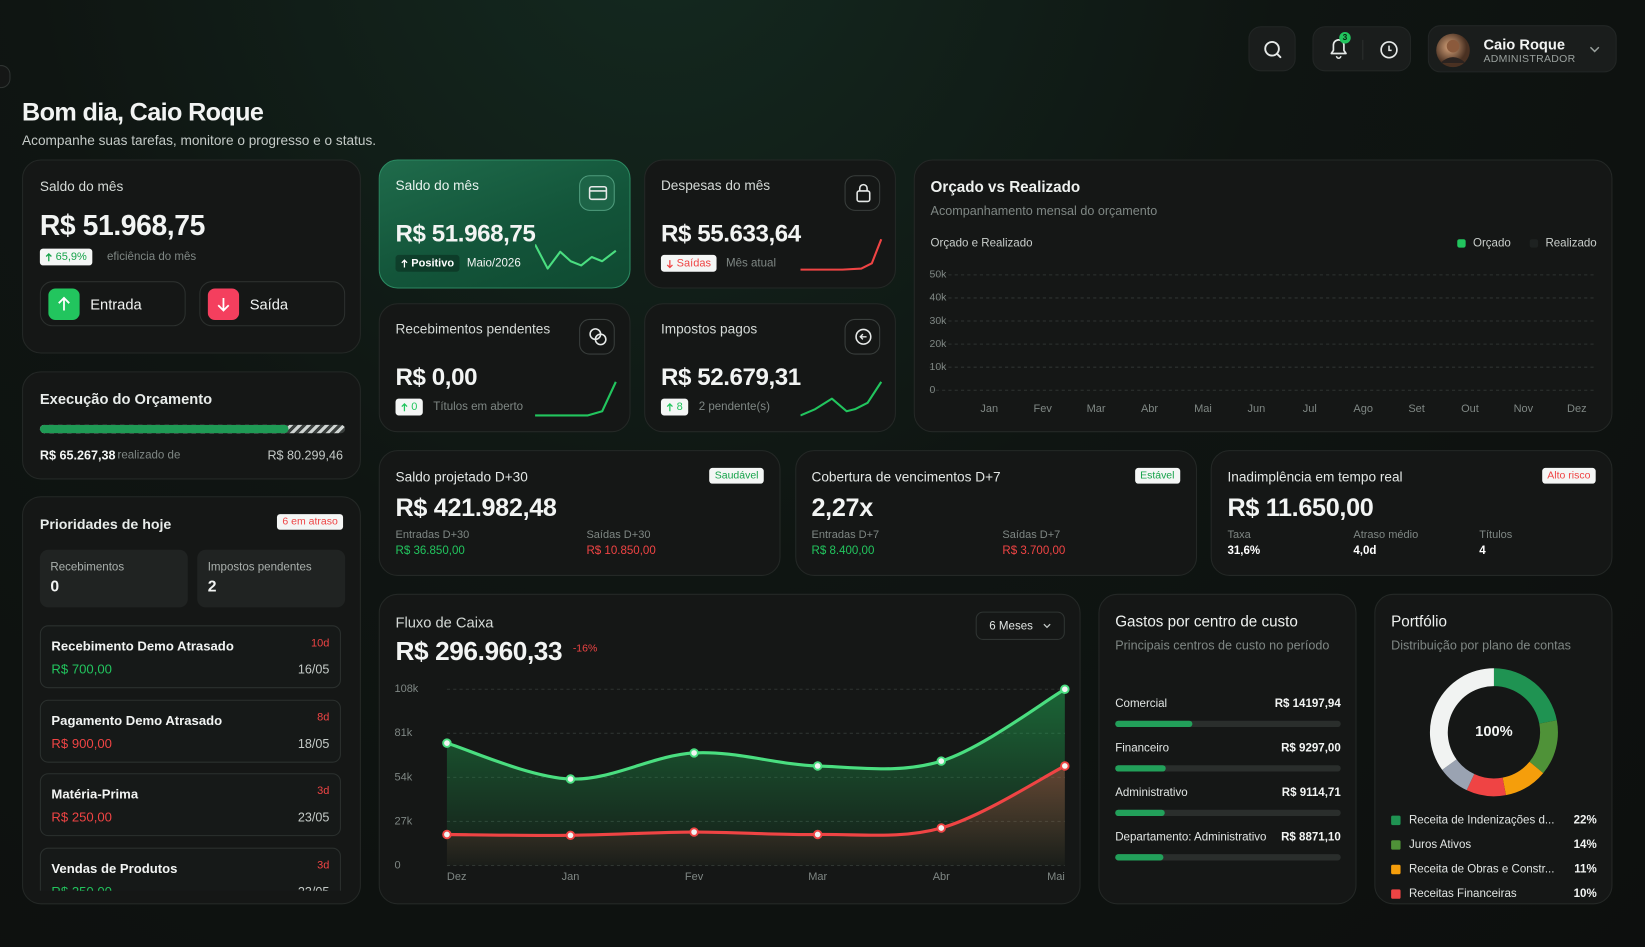 The height and width of the screenshot is (947, 1645). I want to click on forecast-tag: Saudável, so click(736, 475).